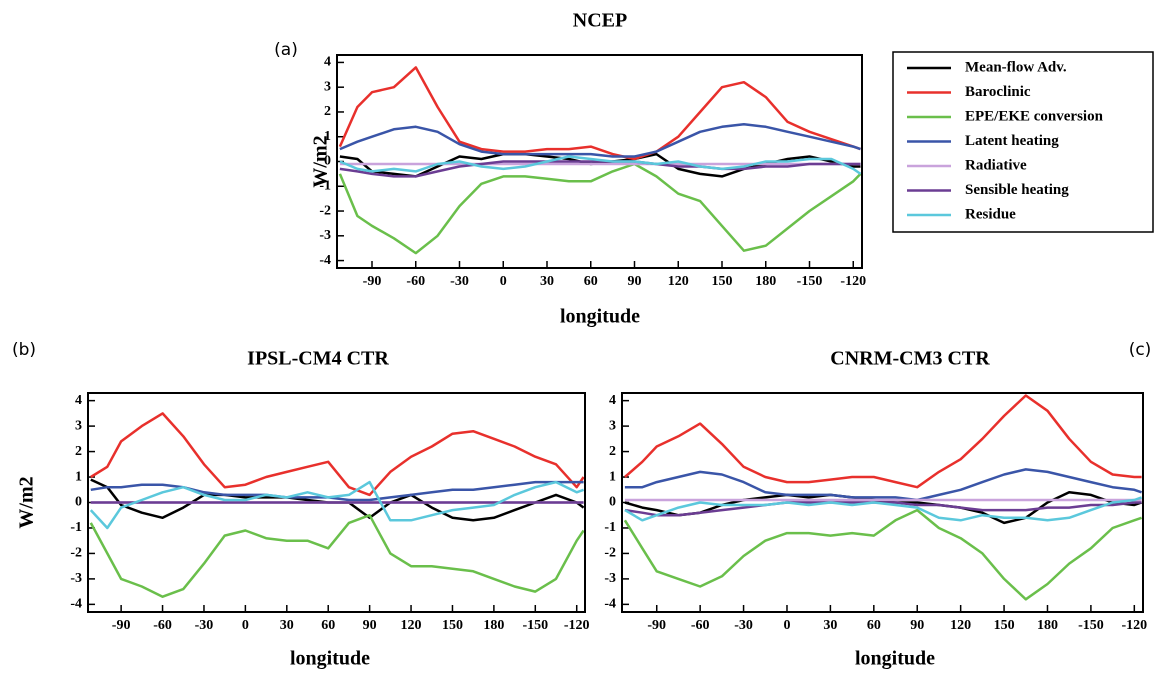  I want to click on legend-label: Mean-flow Adv., so click(1016, 67).